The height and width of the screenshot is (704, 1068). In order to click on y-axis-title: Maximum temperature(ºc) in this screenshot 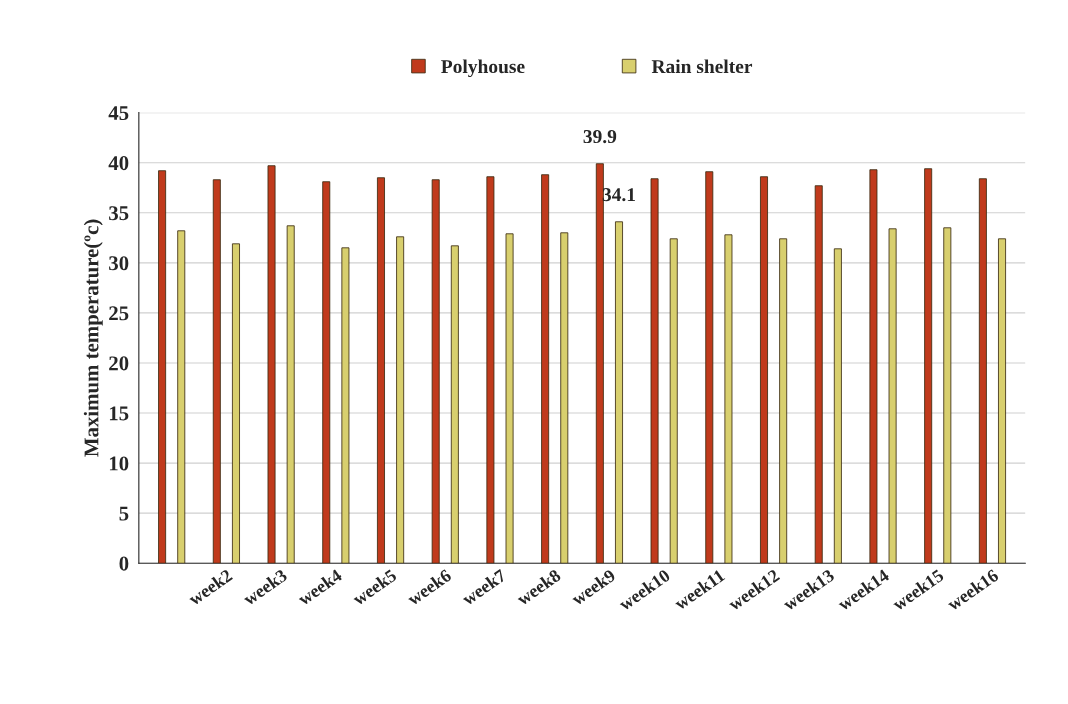, I will do `click(93, 338)`.